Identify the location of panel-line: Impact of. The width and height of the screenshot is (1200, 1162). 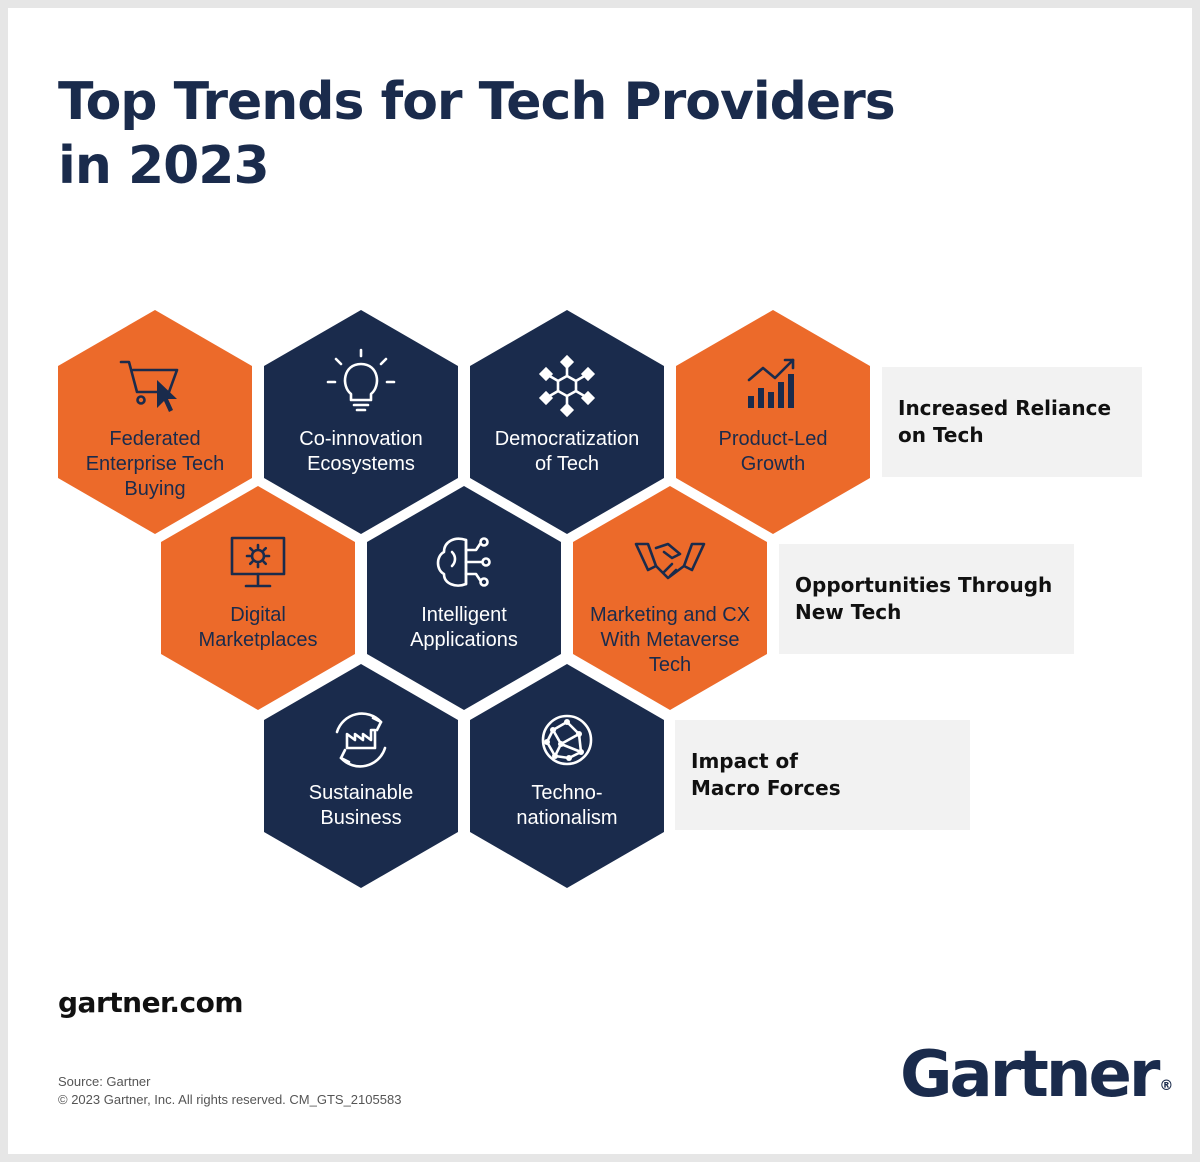
(744, 761).